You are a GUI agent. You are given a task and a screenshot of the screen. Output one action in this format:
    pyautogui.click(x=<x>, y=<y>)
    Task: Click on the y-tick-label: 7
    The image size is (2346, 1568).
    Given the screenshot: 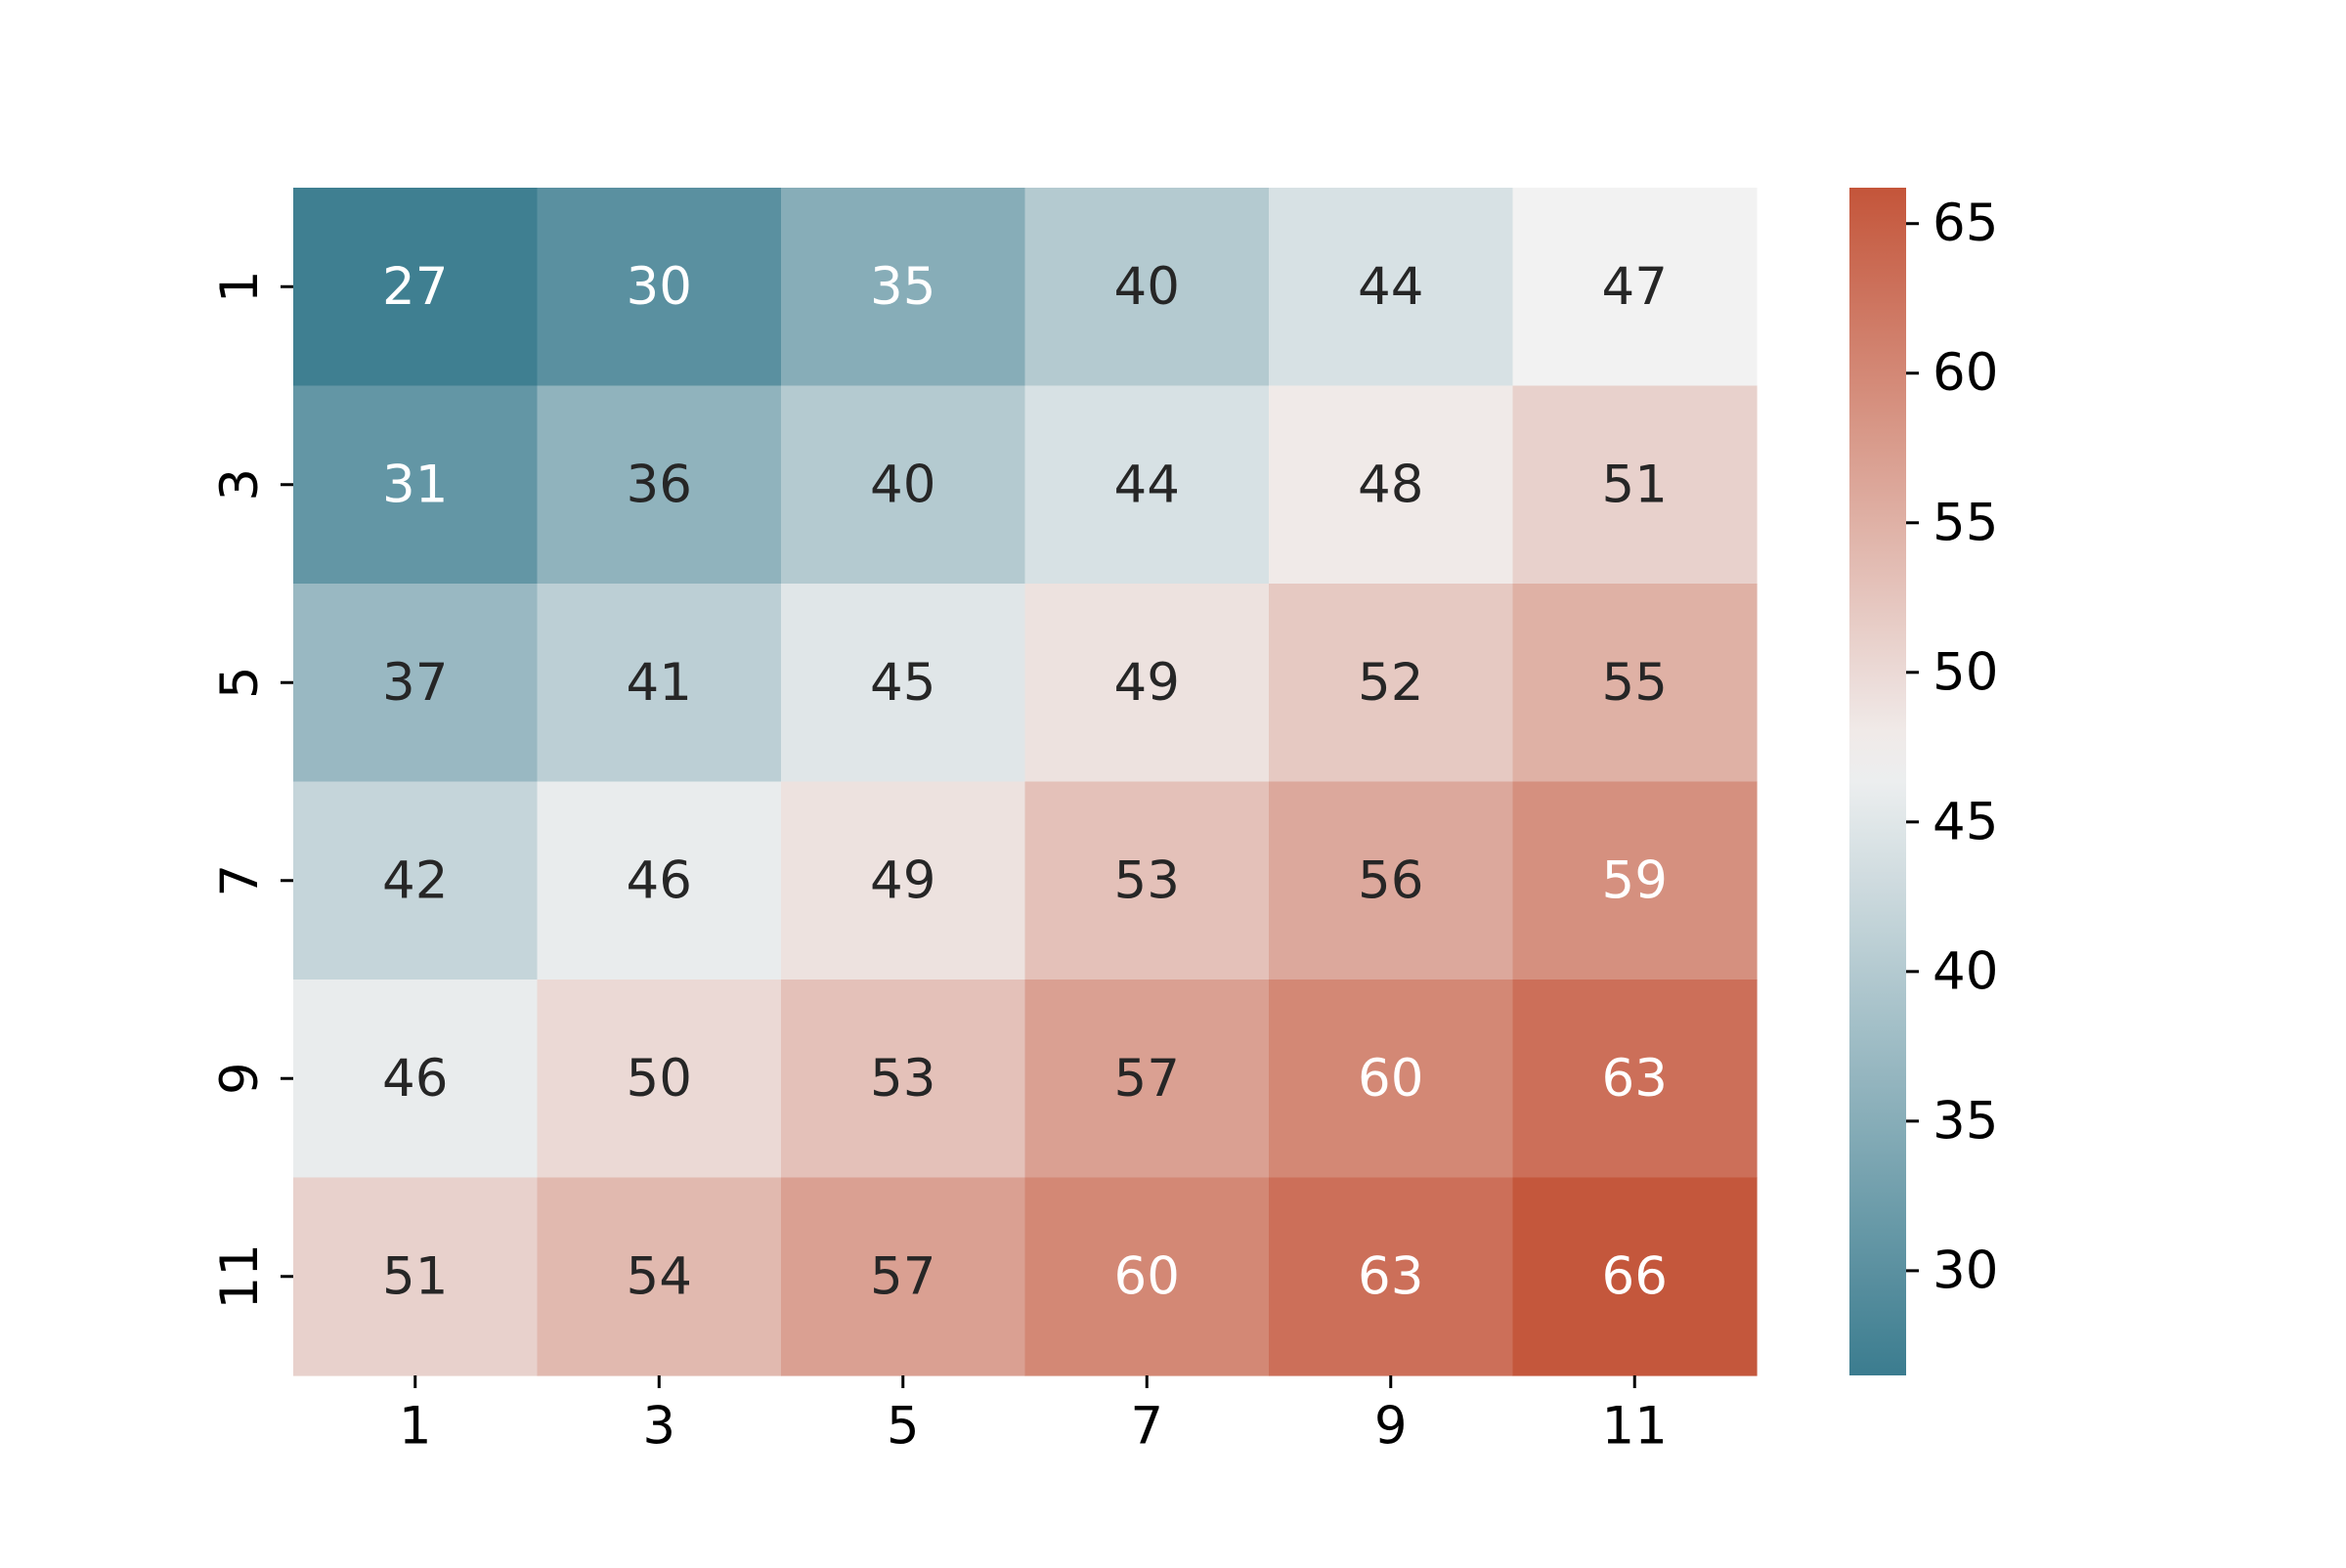 What is the action you would take?
    pyautogui.click(x=240, y=880)
    